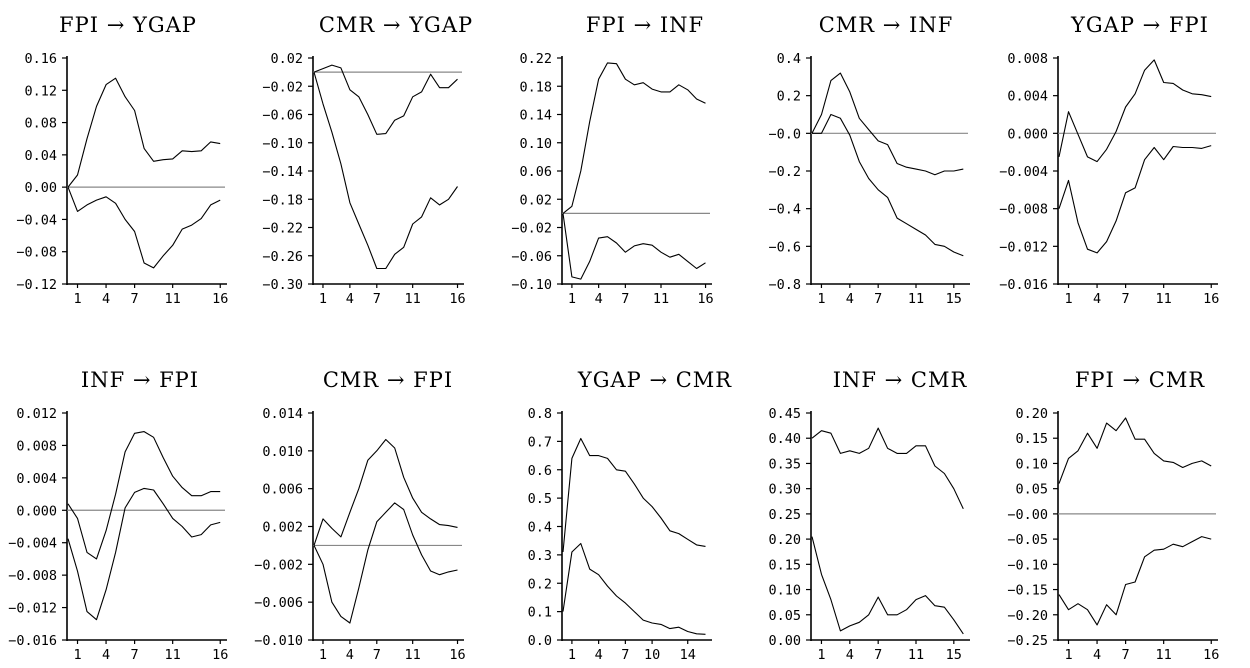 This screenshot has height=668, width=1250. I want to click on y-tick-label: −0.006, so click(278, 603).